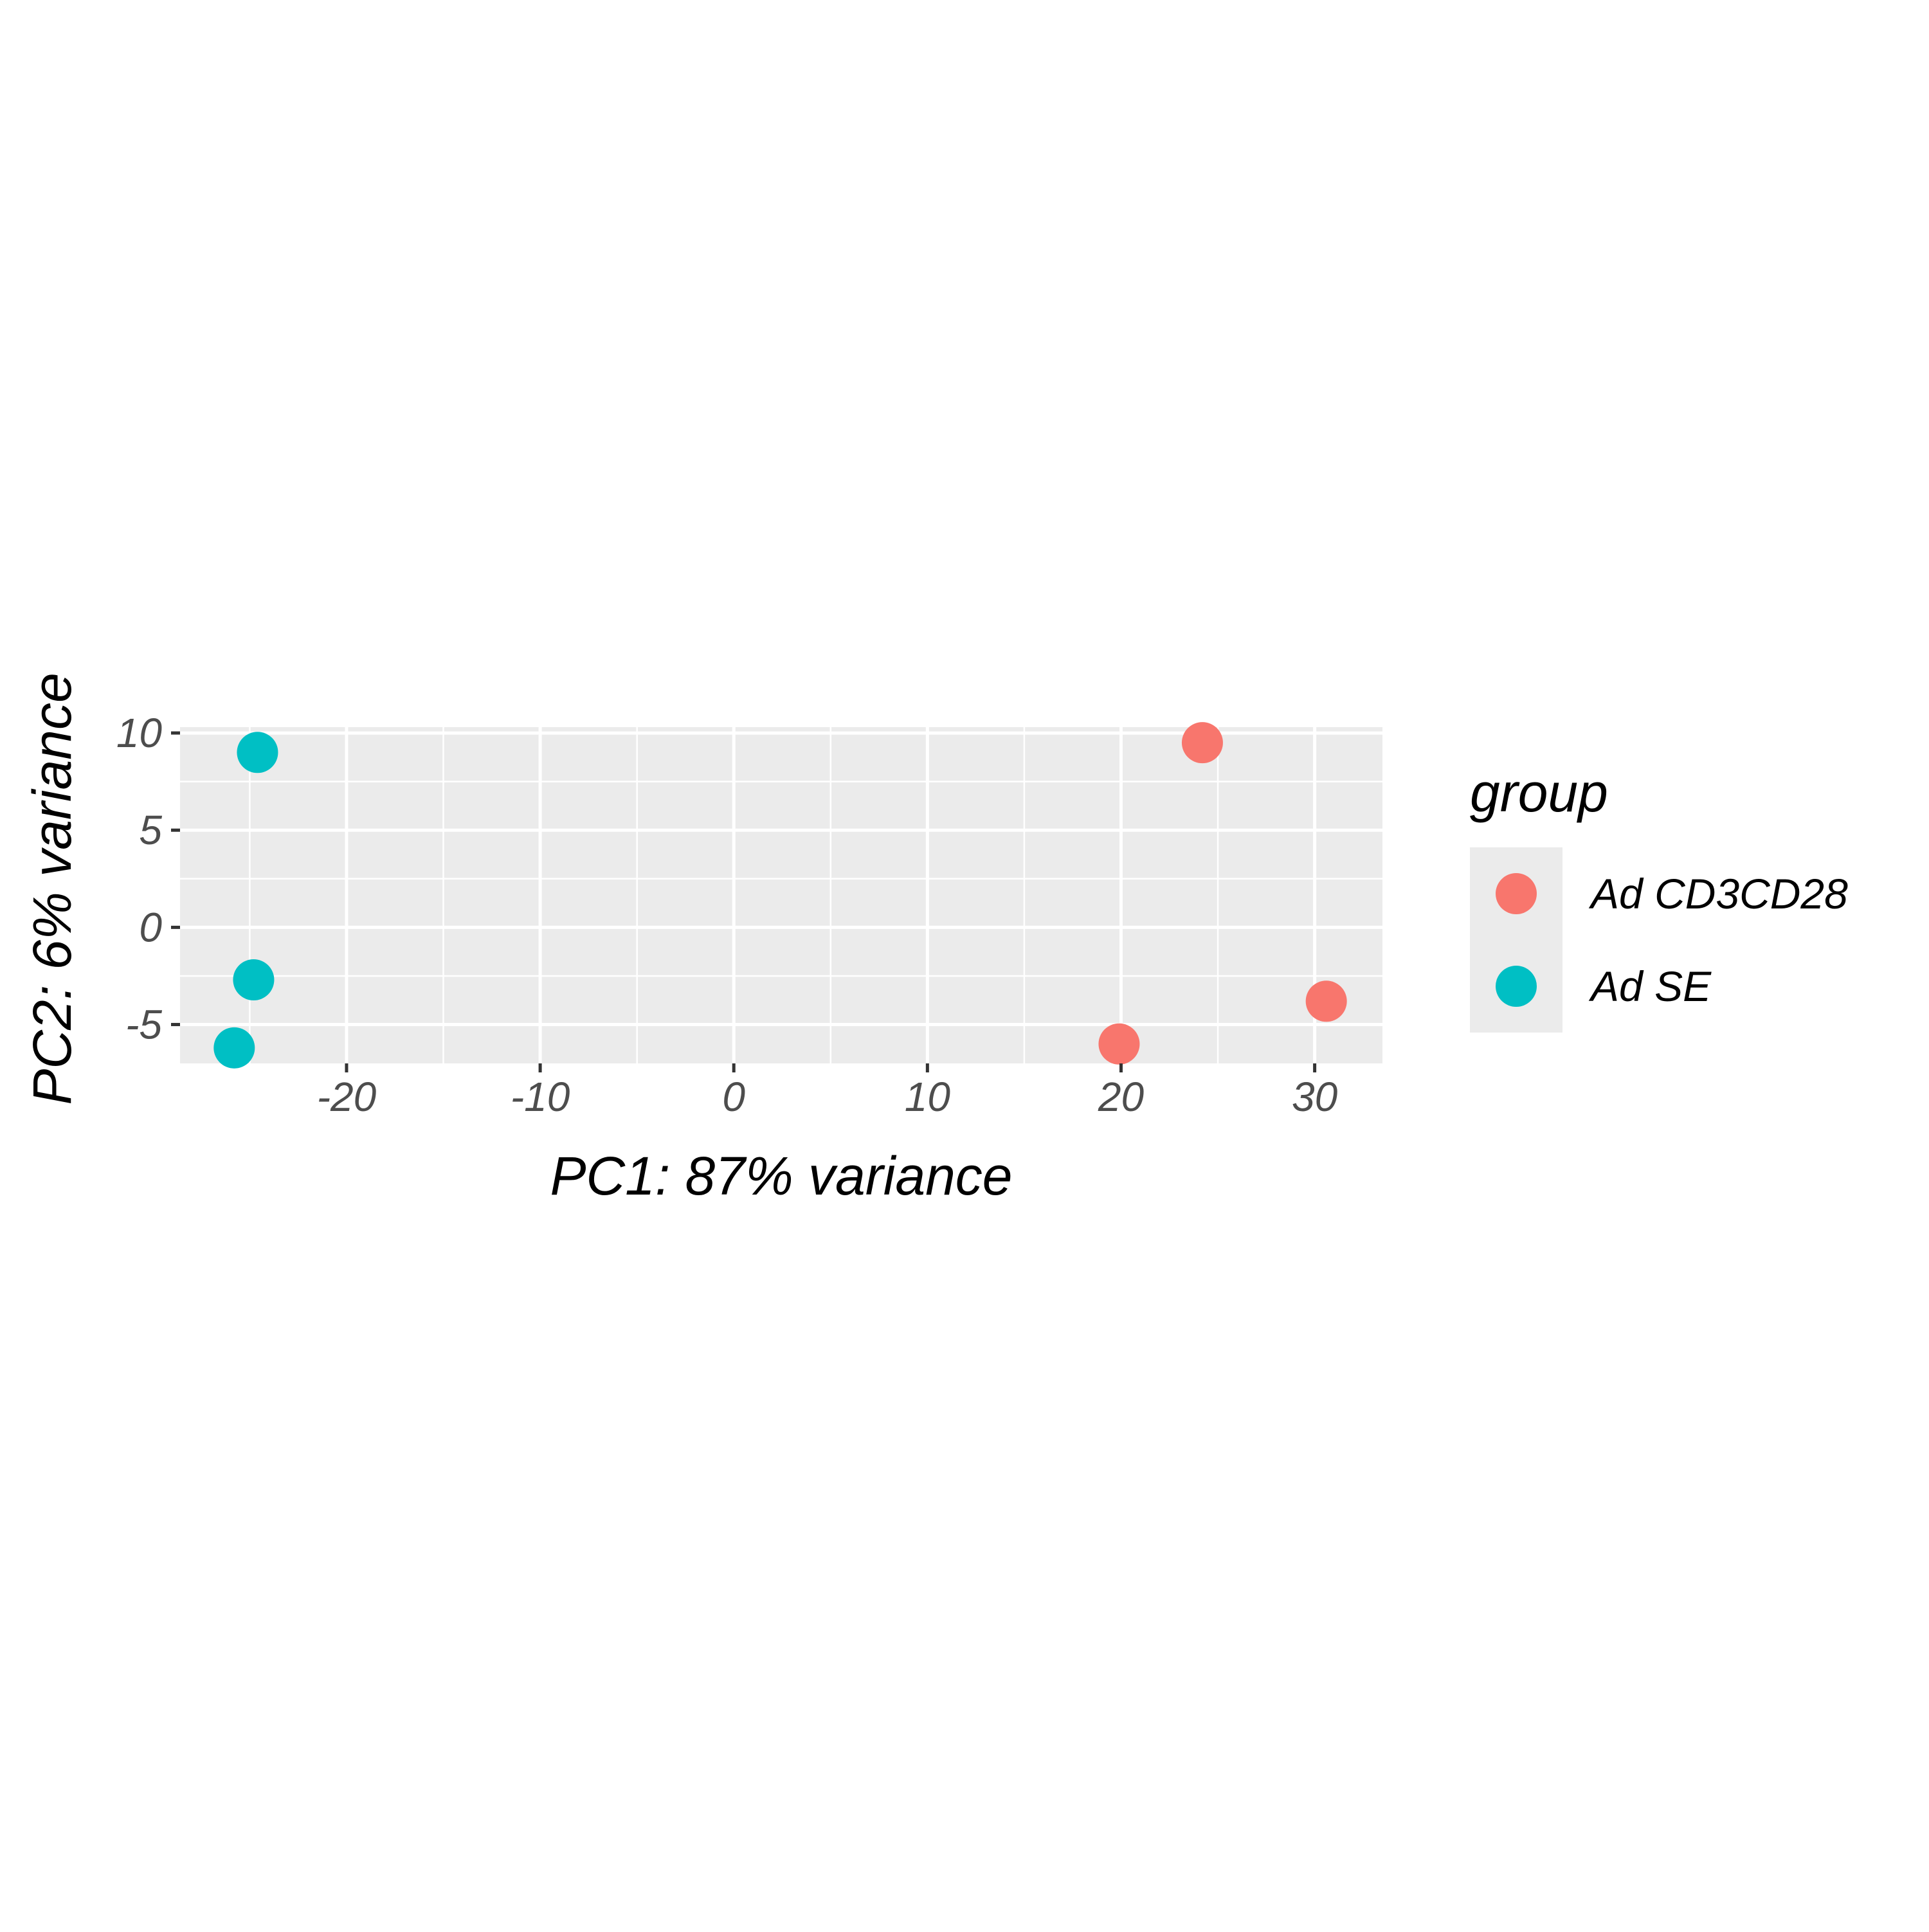 The image size is (1929, 1932). I want to click on y-tick-label: -5, so click(143, 1025).